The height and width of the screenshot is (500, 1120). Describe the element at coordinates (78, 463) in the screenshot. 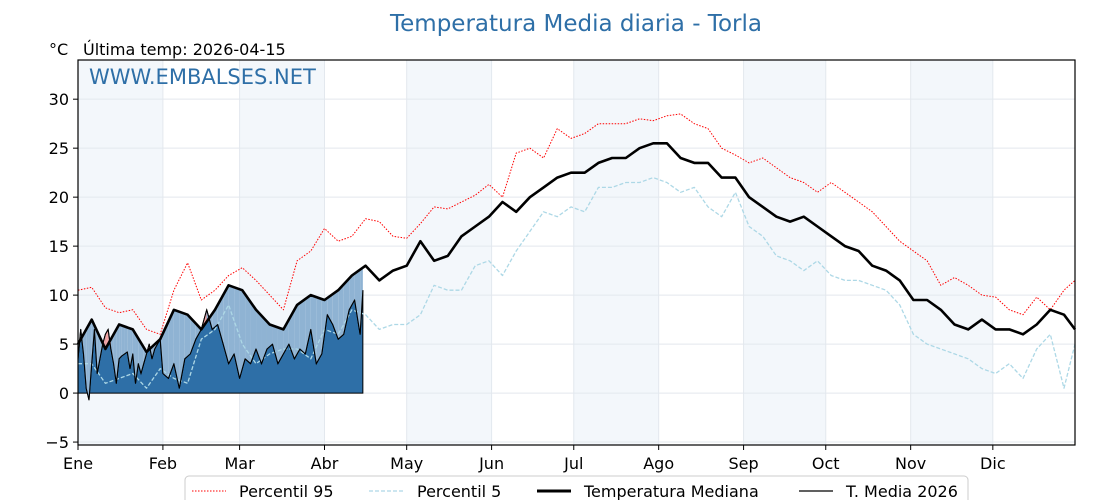

I see `x-tick-label: Ene` at that location.